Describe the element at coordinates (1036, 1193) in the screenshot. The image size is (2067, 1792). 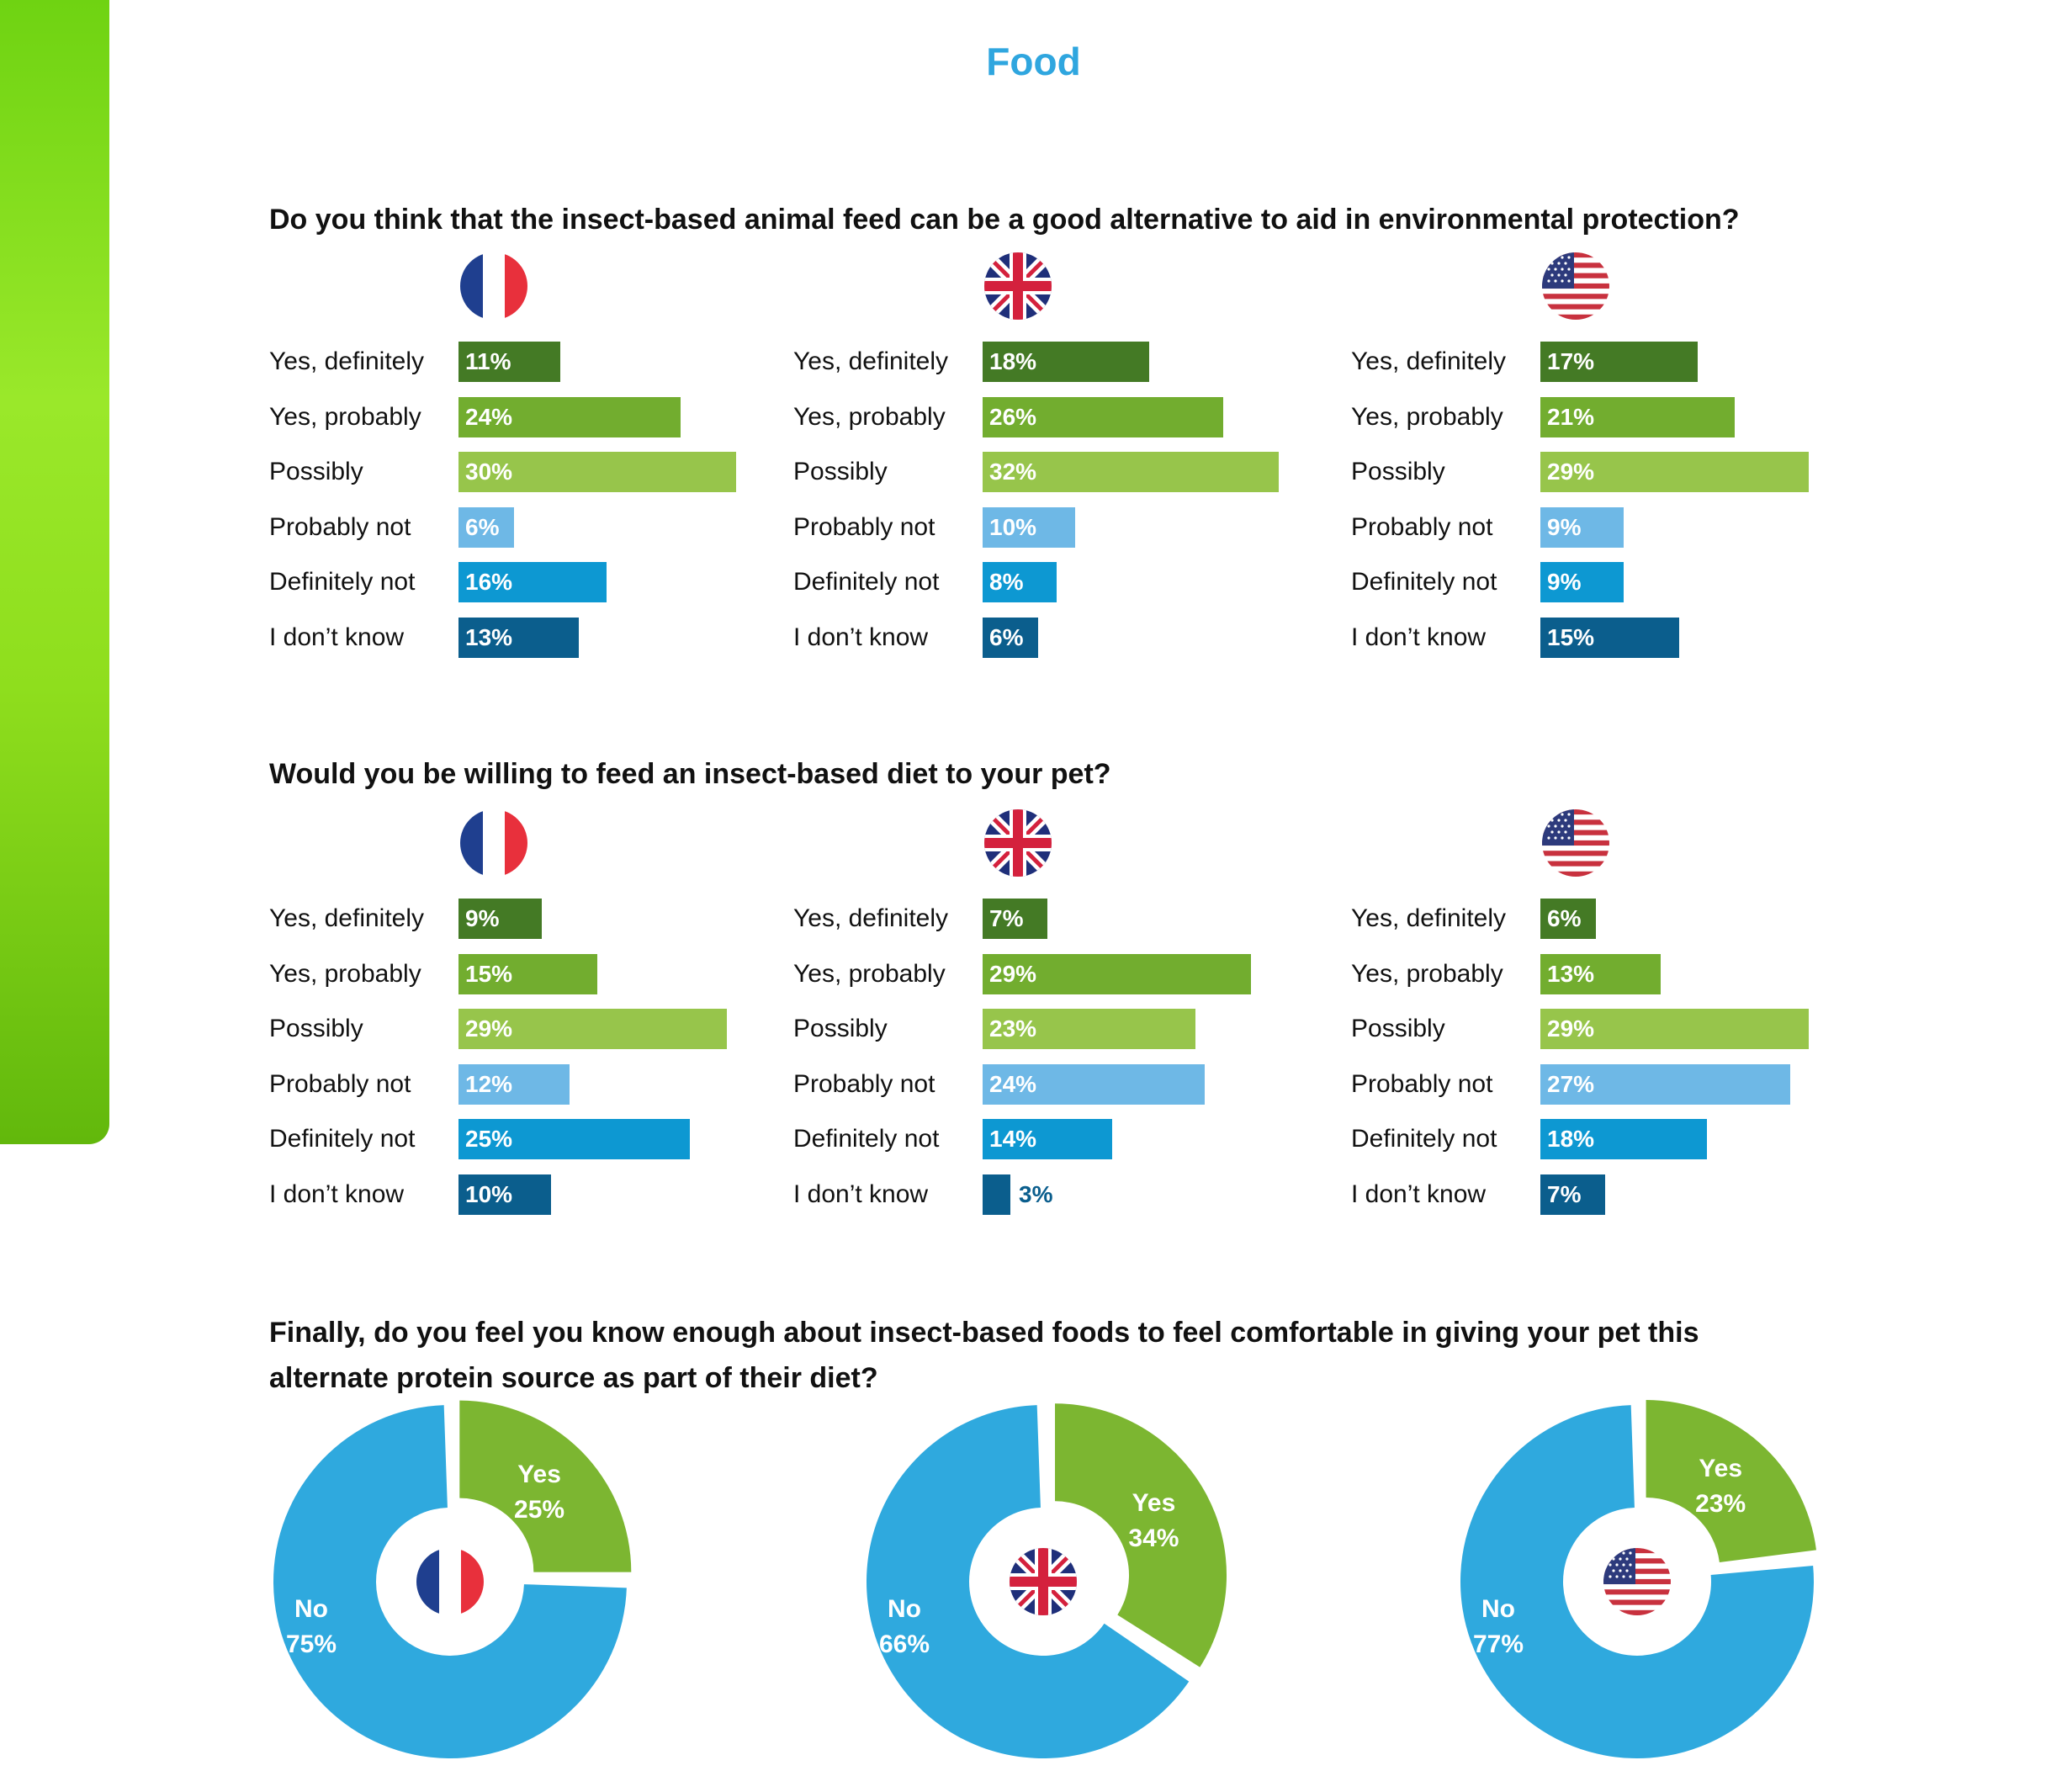
I see `bar-value-label: 3%` at that location.